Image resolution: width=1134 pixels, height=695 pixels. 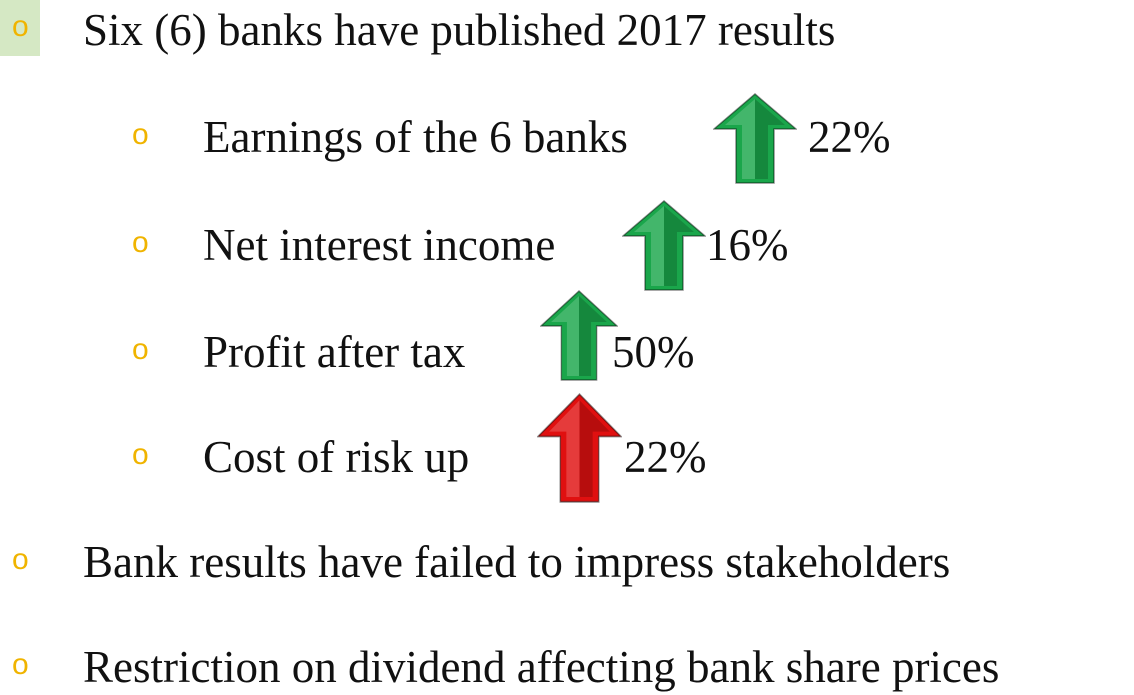 I want to click on subitem-text: Profit after tax, so click(x=334, y=352).